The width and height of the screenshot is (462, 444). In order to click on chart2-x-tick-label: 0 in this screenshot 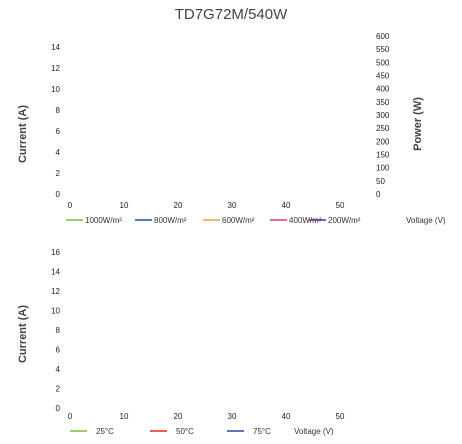, I will do `click(70, 416)`.